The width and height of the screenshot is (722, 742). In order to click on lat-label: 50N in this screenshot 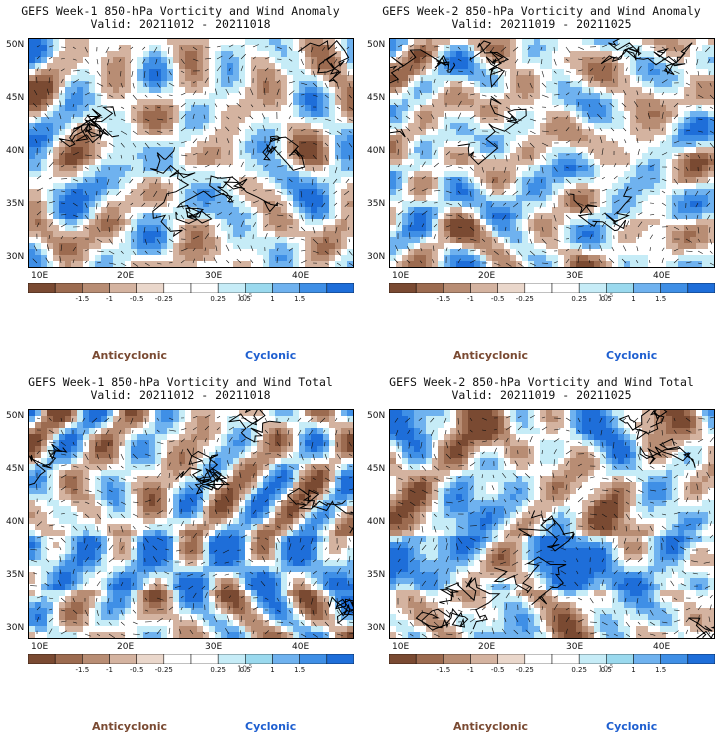, I will do `click(15, 45)`.